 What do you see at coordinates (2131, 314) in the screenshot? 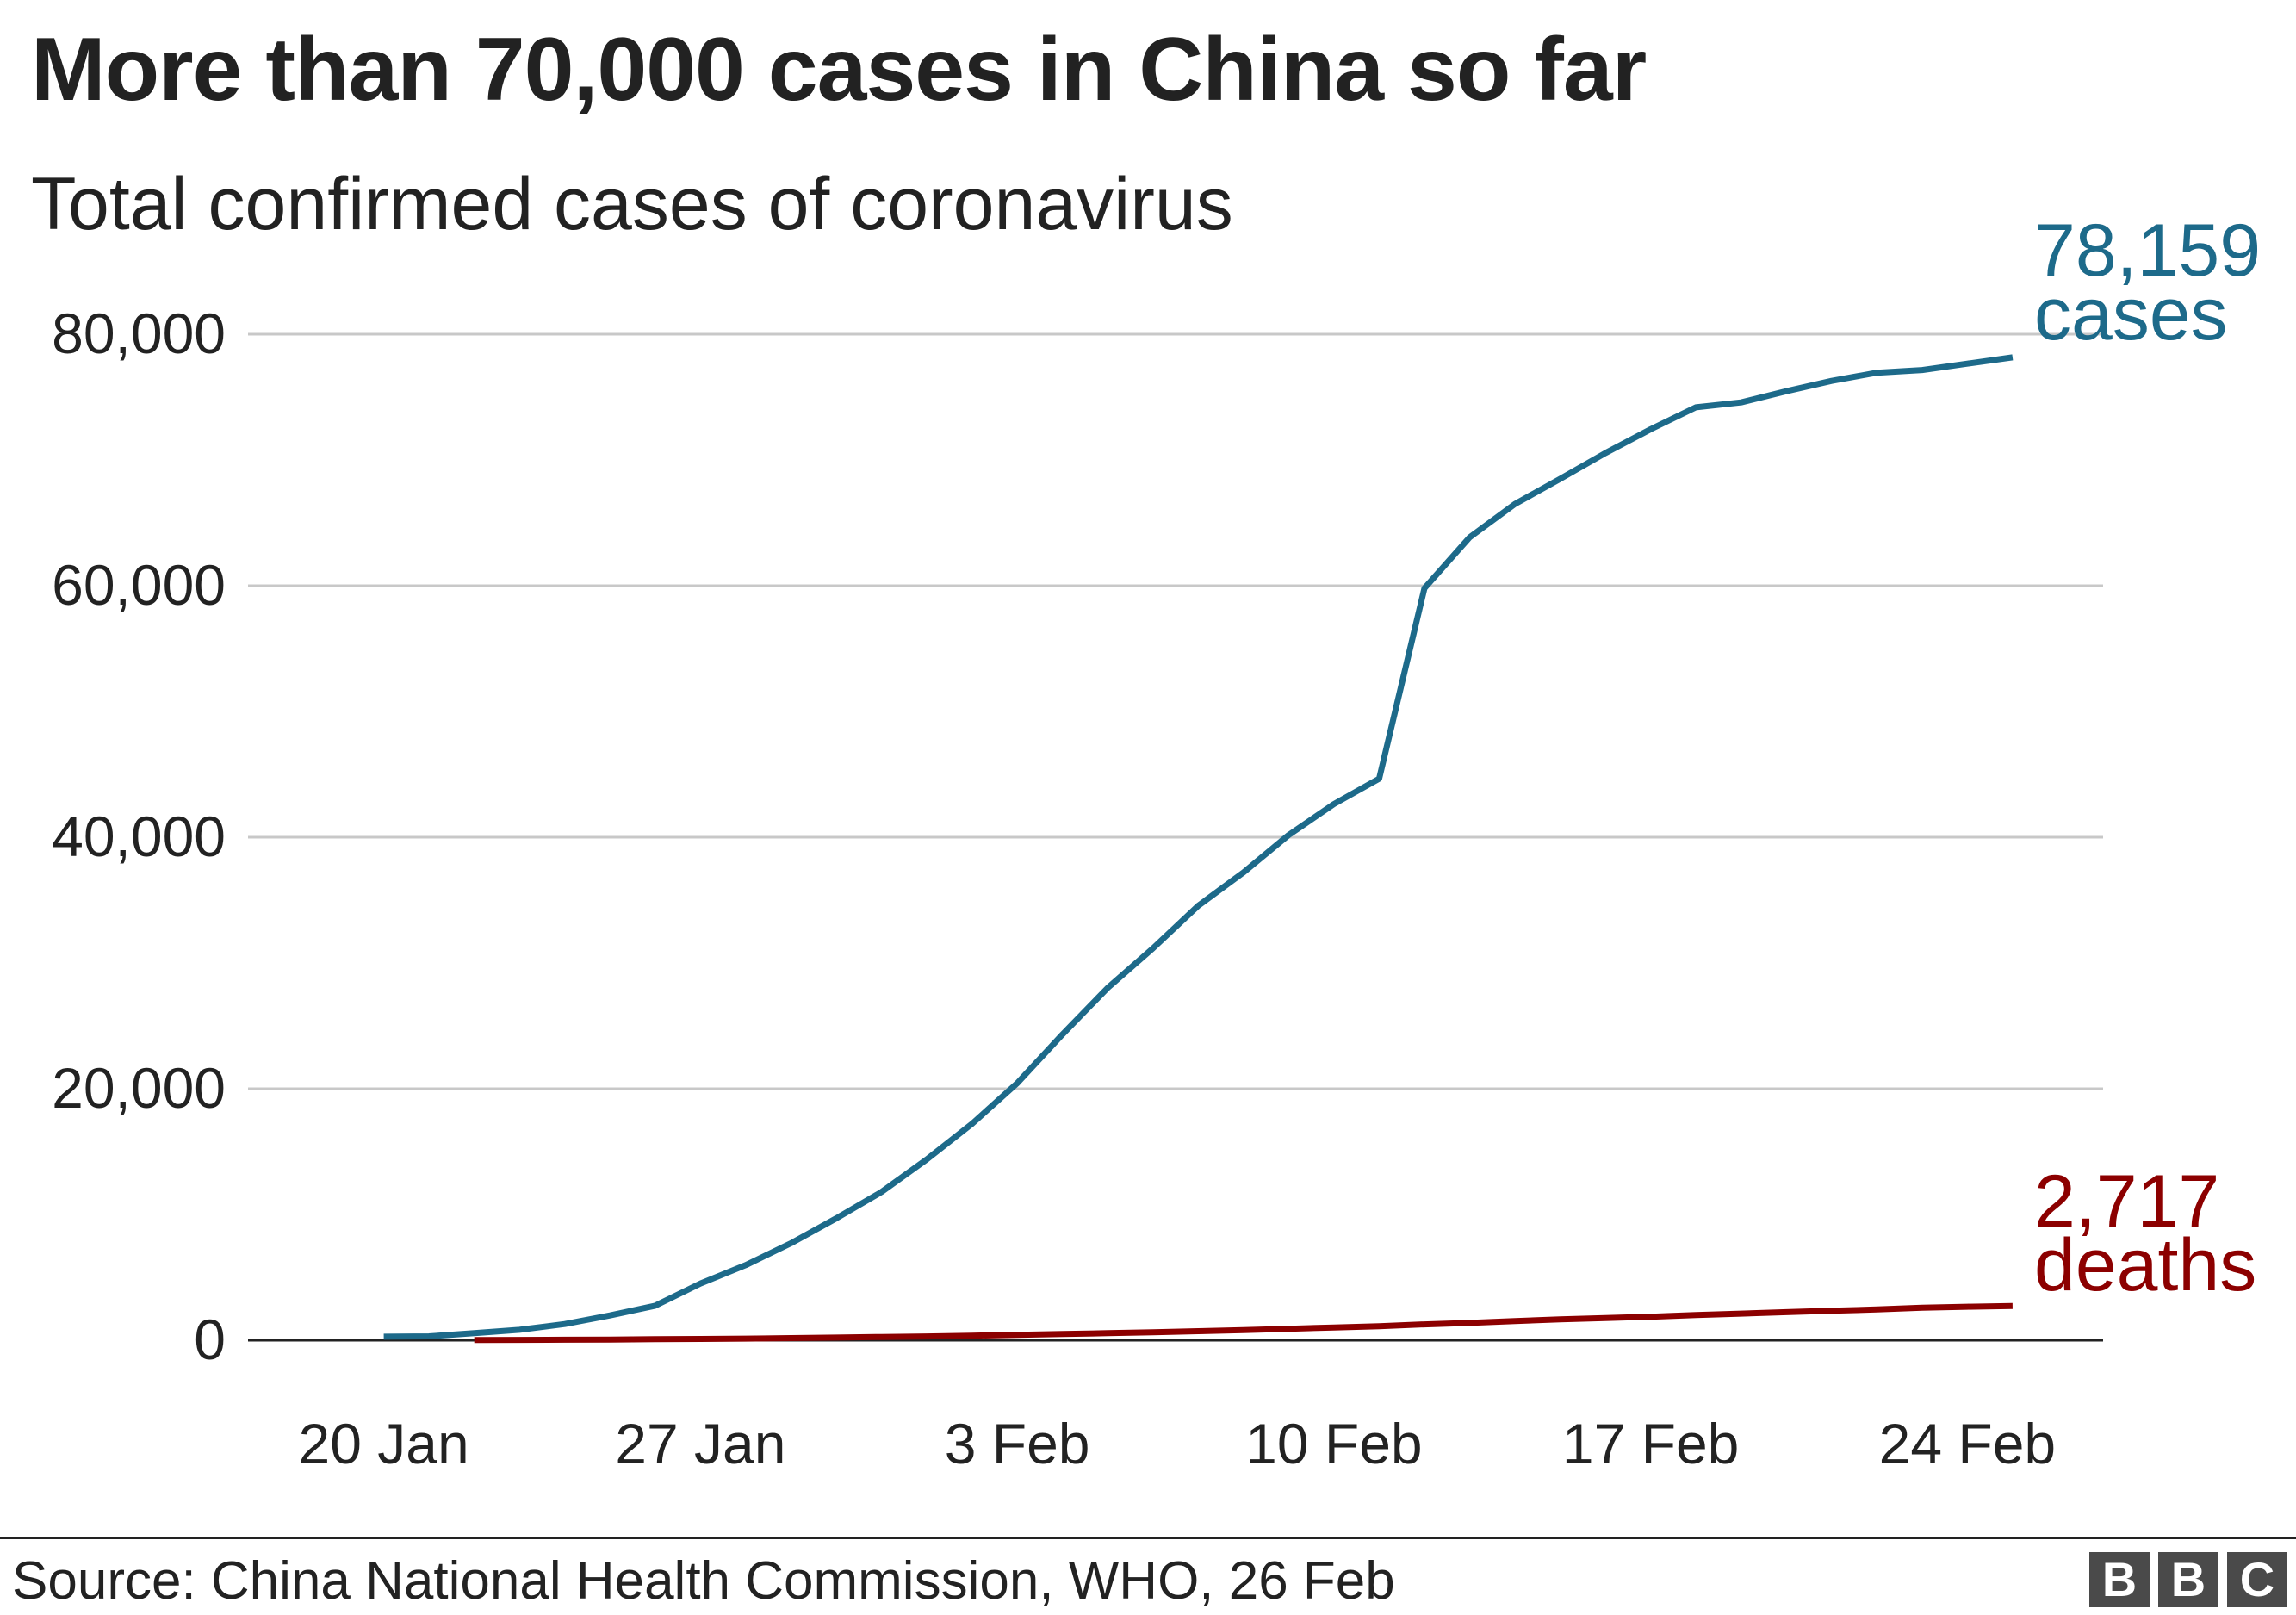
I see `series-end-unit-cases: cases` at bounding box center [2131, 314].